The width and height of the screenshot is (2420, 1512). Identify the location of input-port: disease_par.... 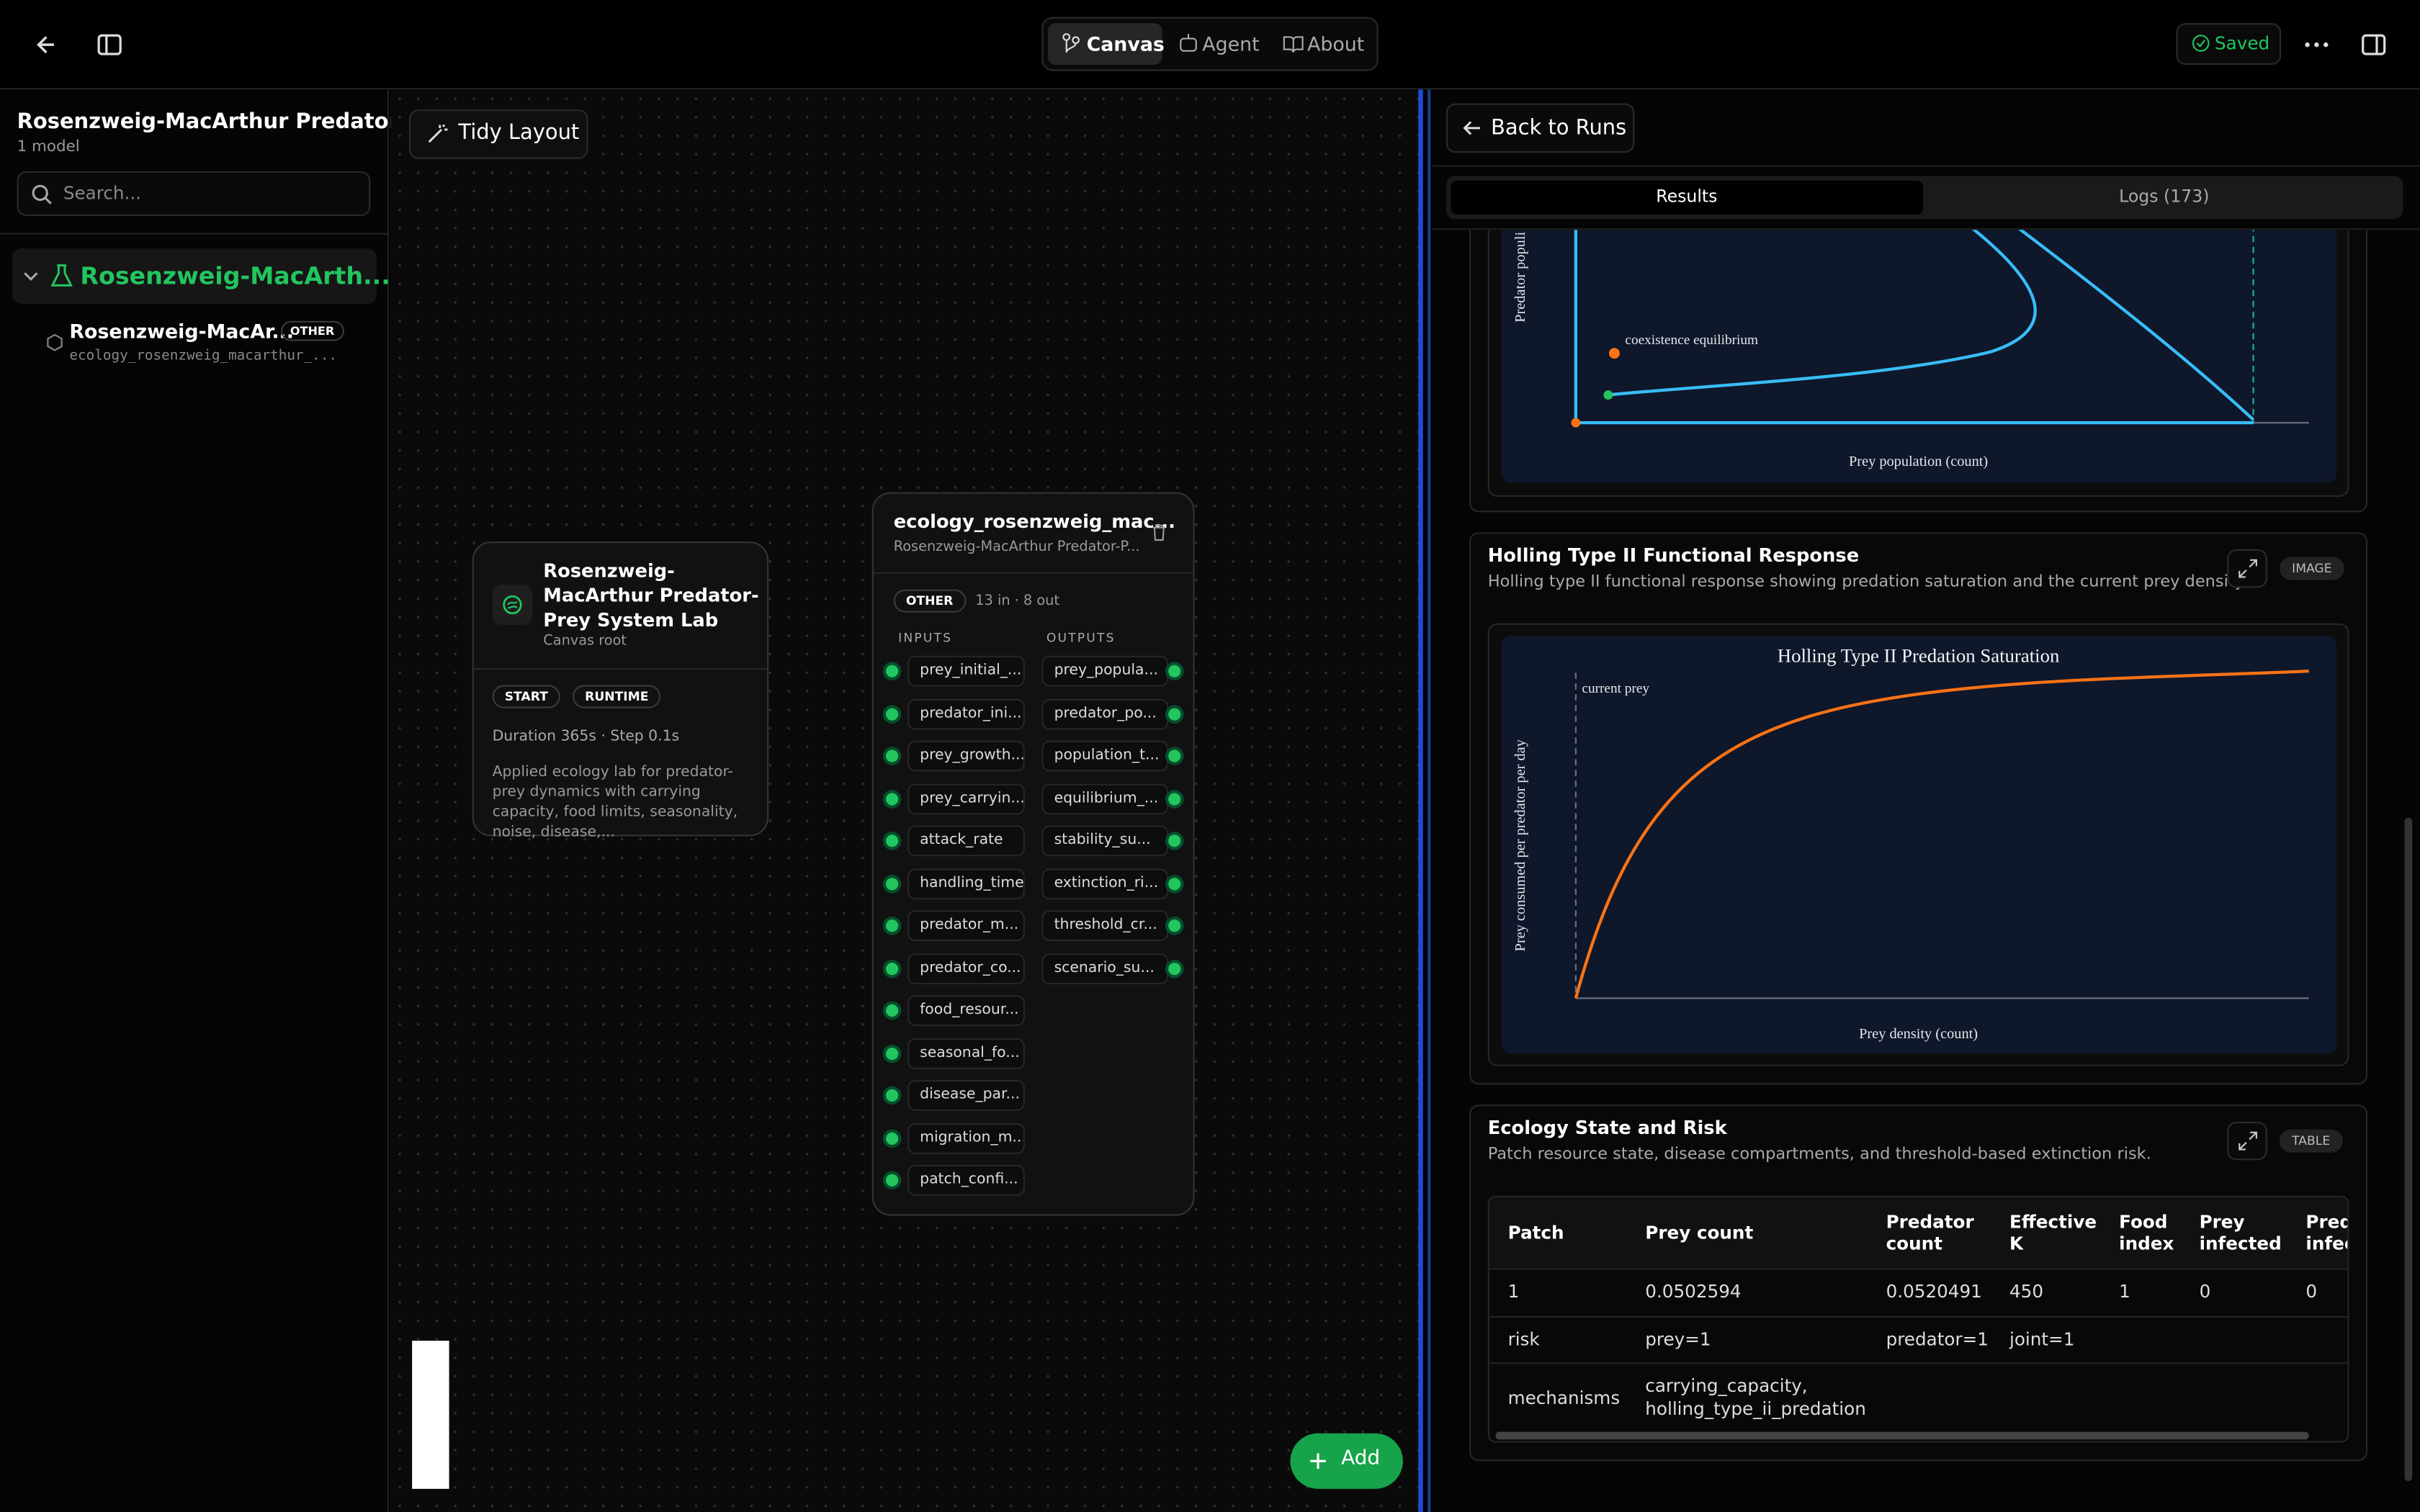
(966, 1095).